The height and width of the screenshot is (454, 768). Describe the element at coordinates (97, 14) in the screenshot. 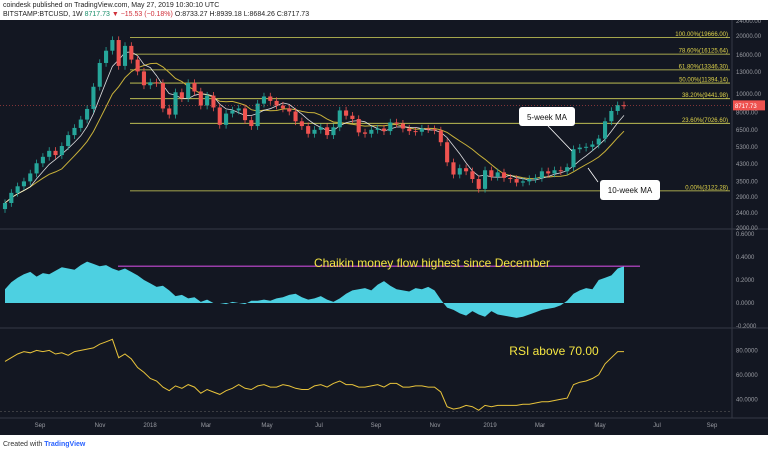

I see `current-price: 8717.73` at that location.